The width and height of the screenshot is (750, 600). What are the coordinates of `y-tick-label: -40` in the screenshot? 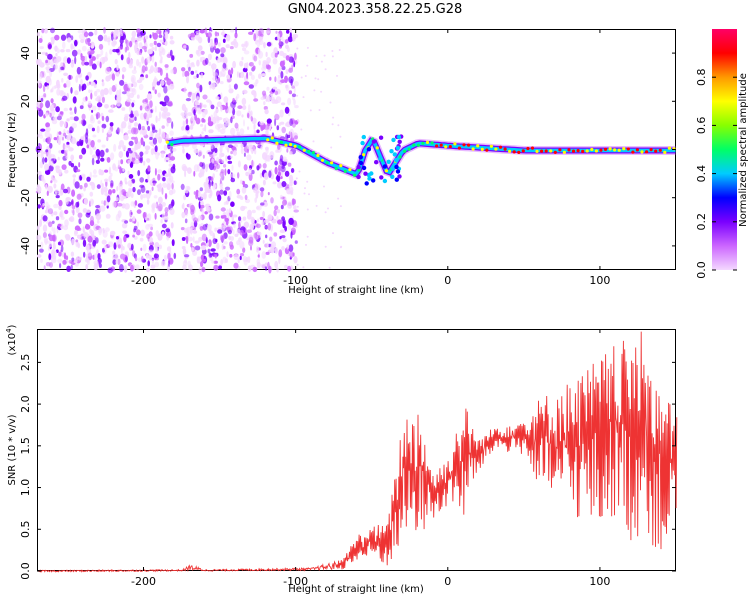 It's located at (25, 246).